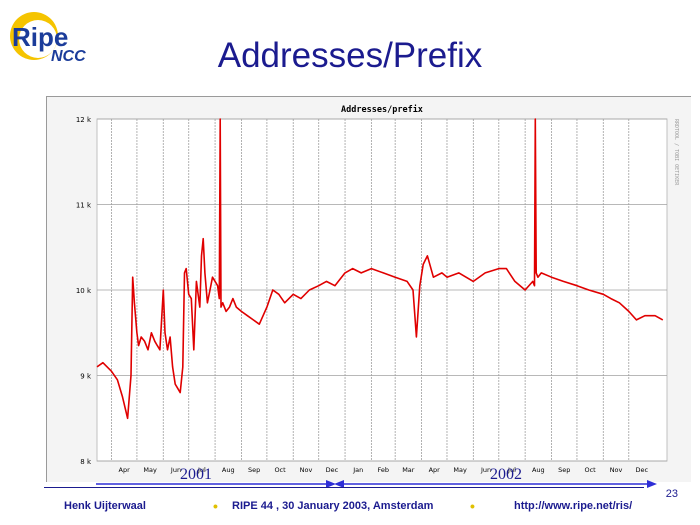 Image resolution: width=700 pixels, height=525 pixels. Describe the element at coordinates (408, 470) in the screenshot. I see `x-tick-label: Mar` at that location.